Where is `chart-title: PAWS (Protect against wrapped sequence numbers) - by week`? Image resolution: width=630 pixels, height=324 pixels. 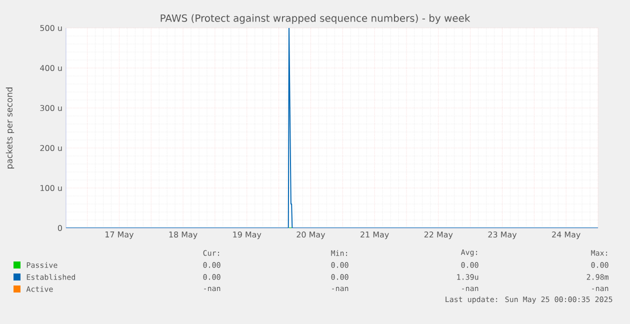 chart-title: PAWS (Protect against wrapped sequence numbers) - by week is located at coordinates (315, 19).